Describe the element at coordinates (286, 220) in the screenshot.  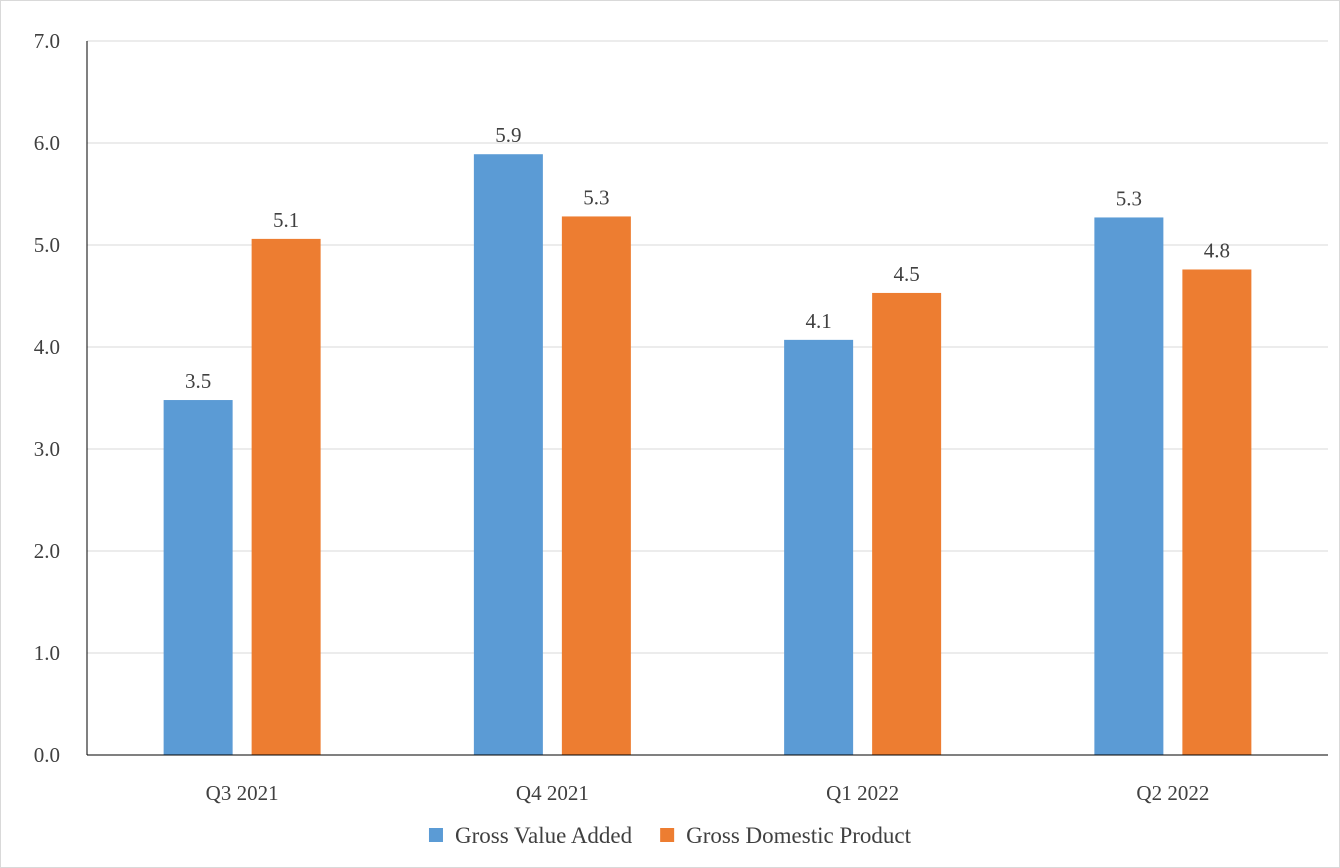
I see `data-label: 5.1` at that location.